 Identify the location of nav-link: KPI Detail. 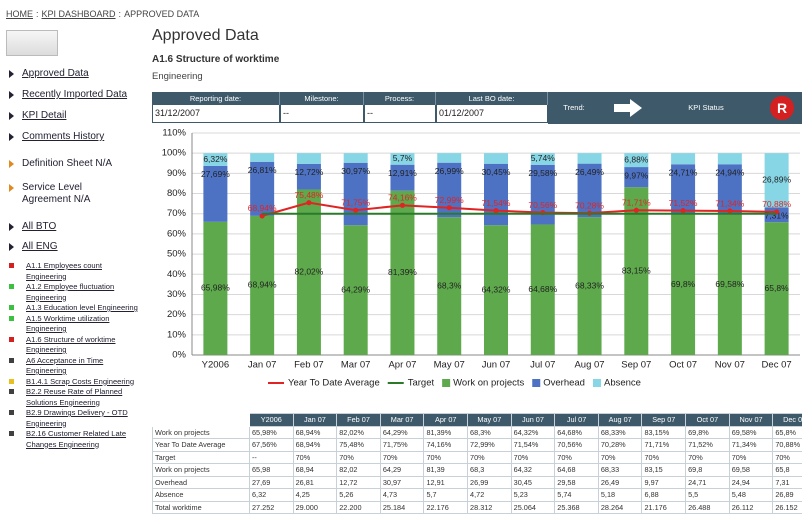
(75, 116).